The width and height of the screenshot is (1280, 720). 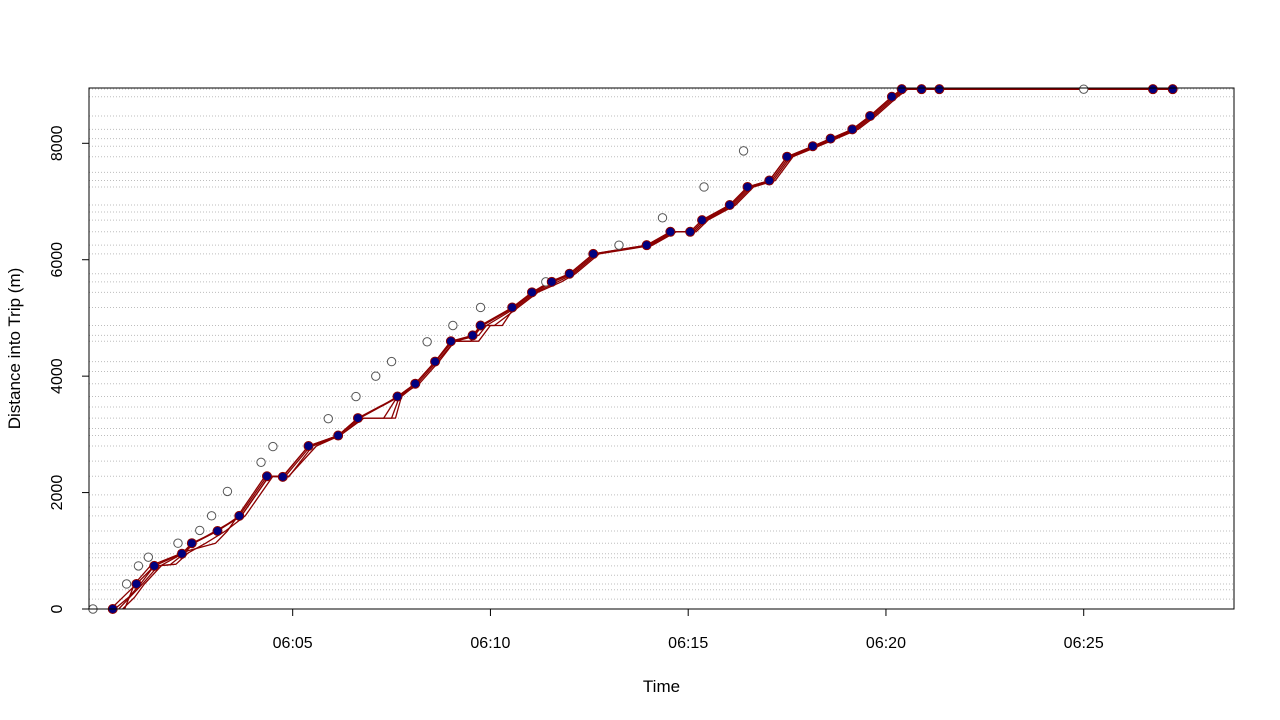 What do you see at coordinates (688, 630) in the screenshot?
I see `x-axis: 06:05 06:10 06:15 06:20 06:25` at bounding box center [688, 630].